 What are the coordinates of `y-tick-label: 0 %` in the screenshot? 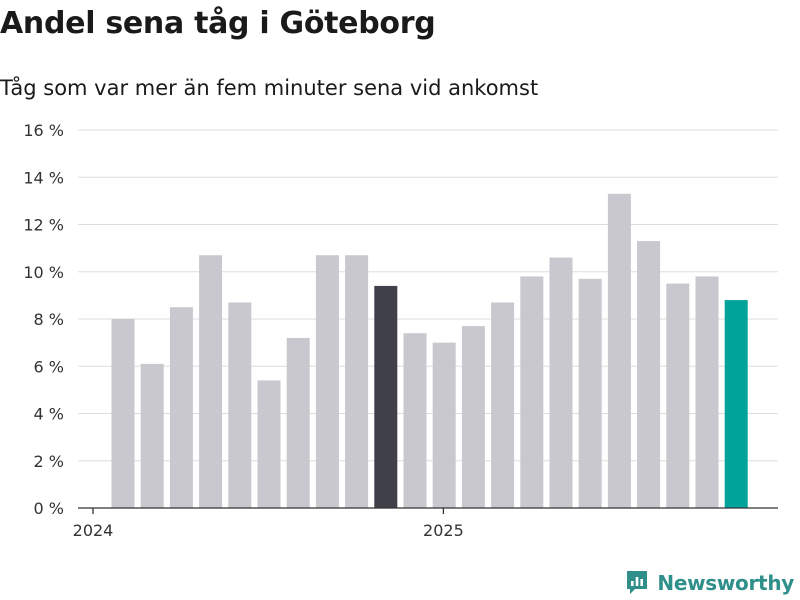 It's located at (49, 508).